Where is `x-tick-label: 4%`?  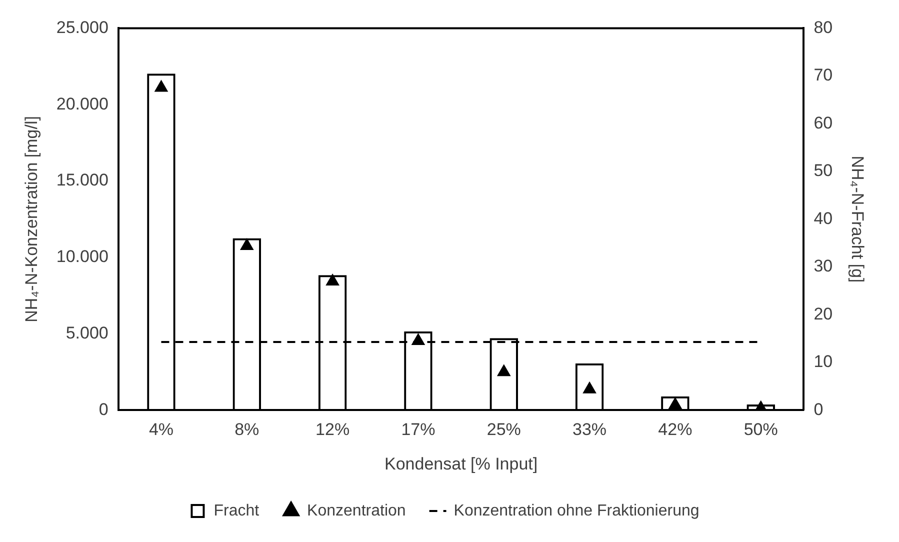
x-tick-label: 4% is located at coordinates (161, 430).